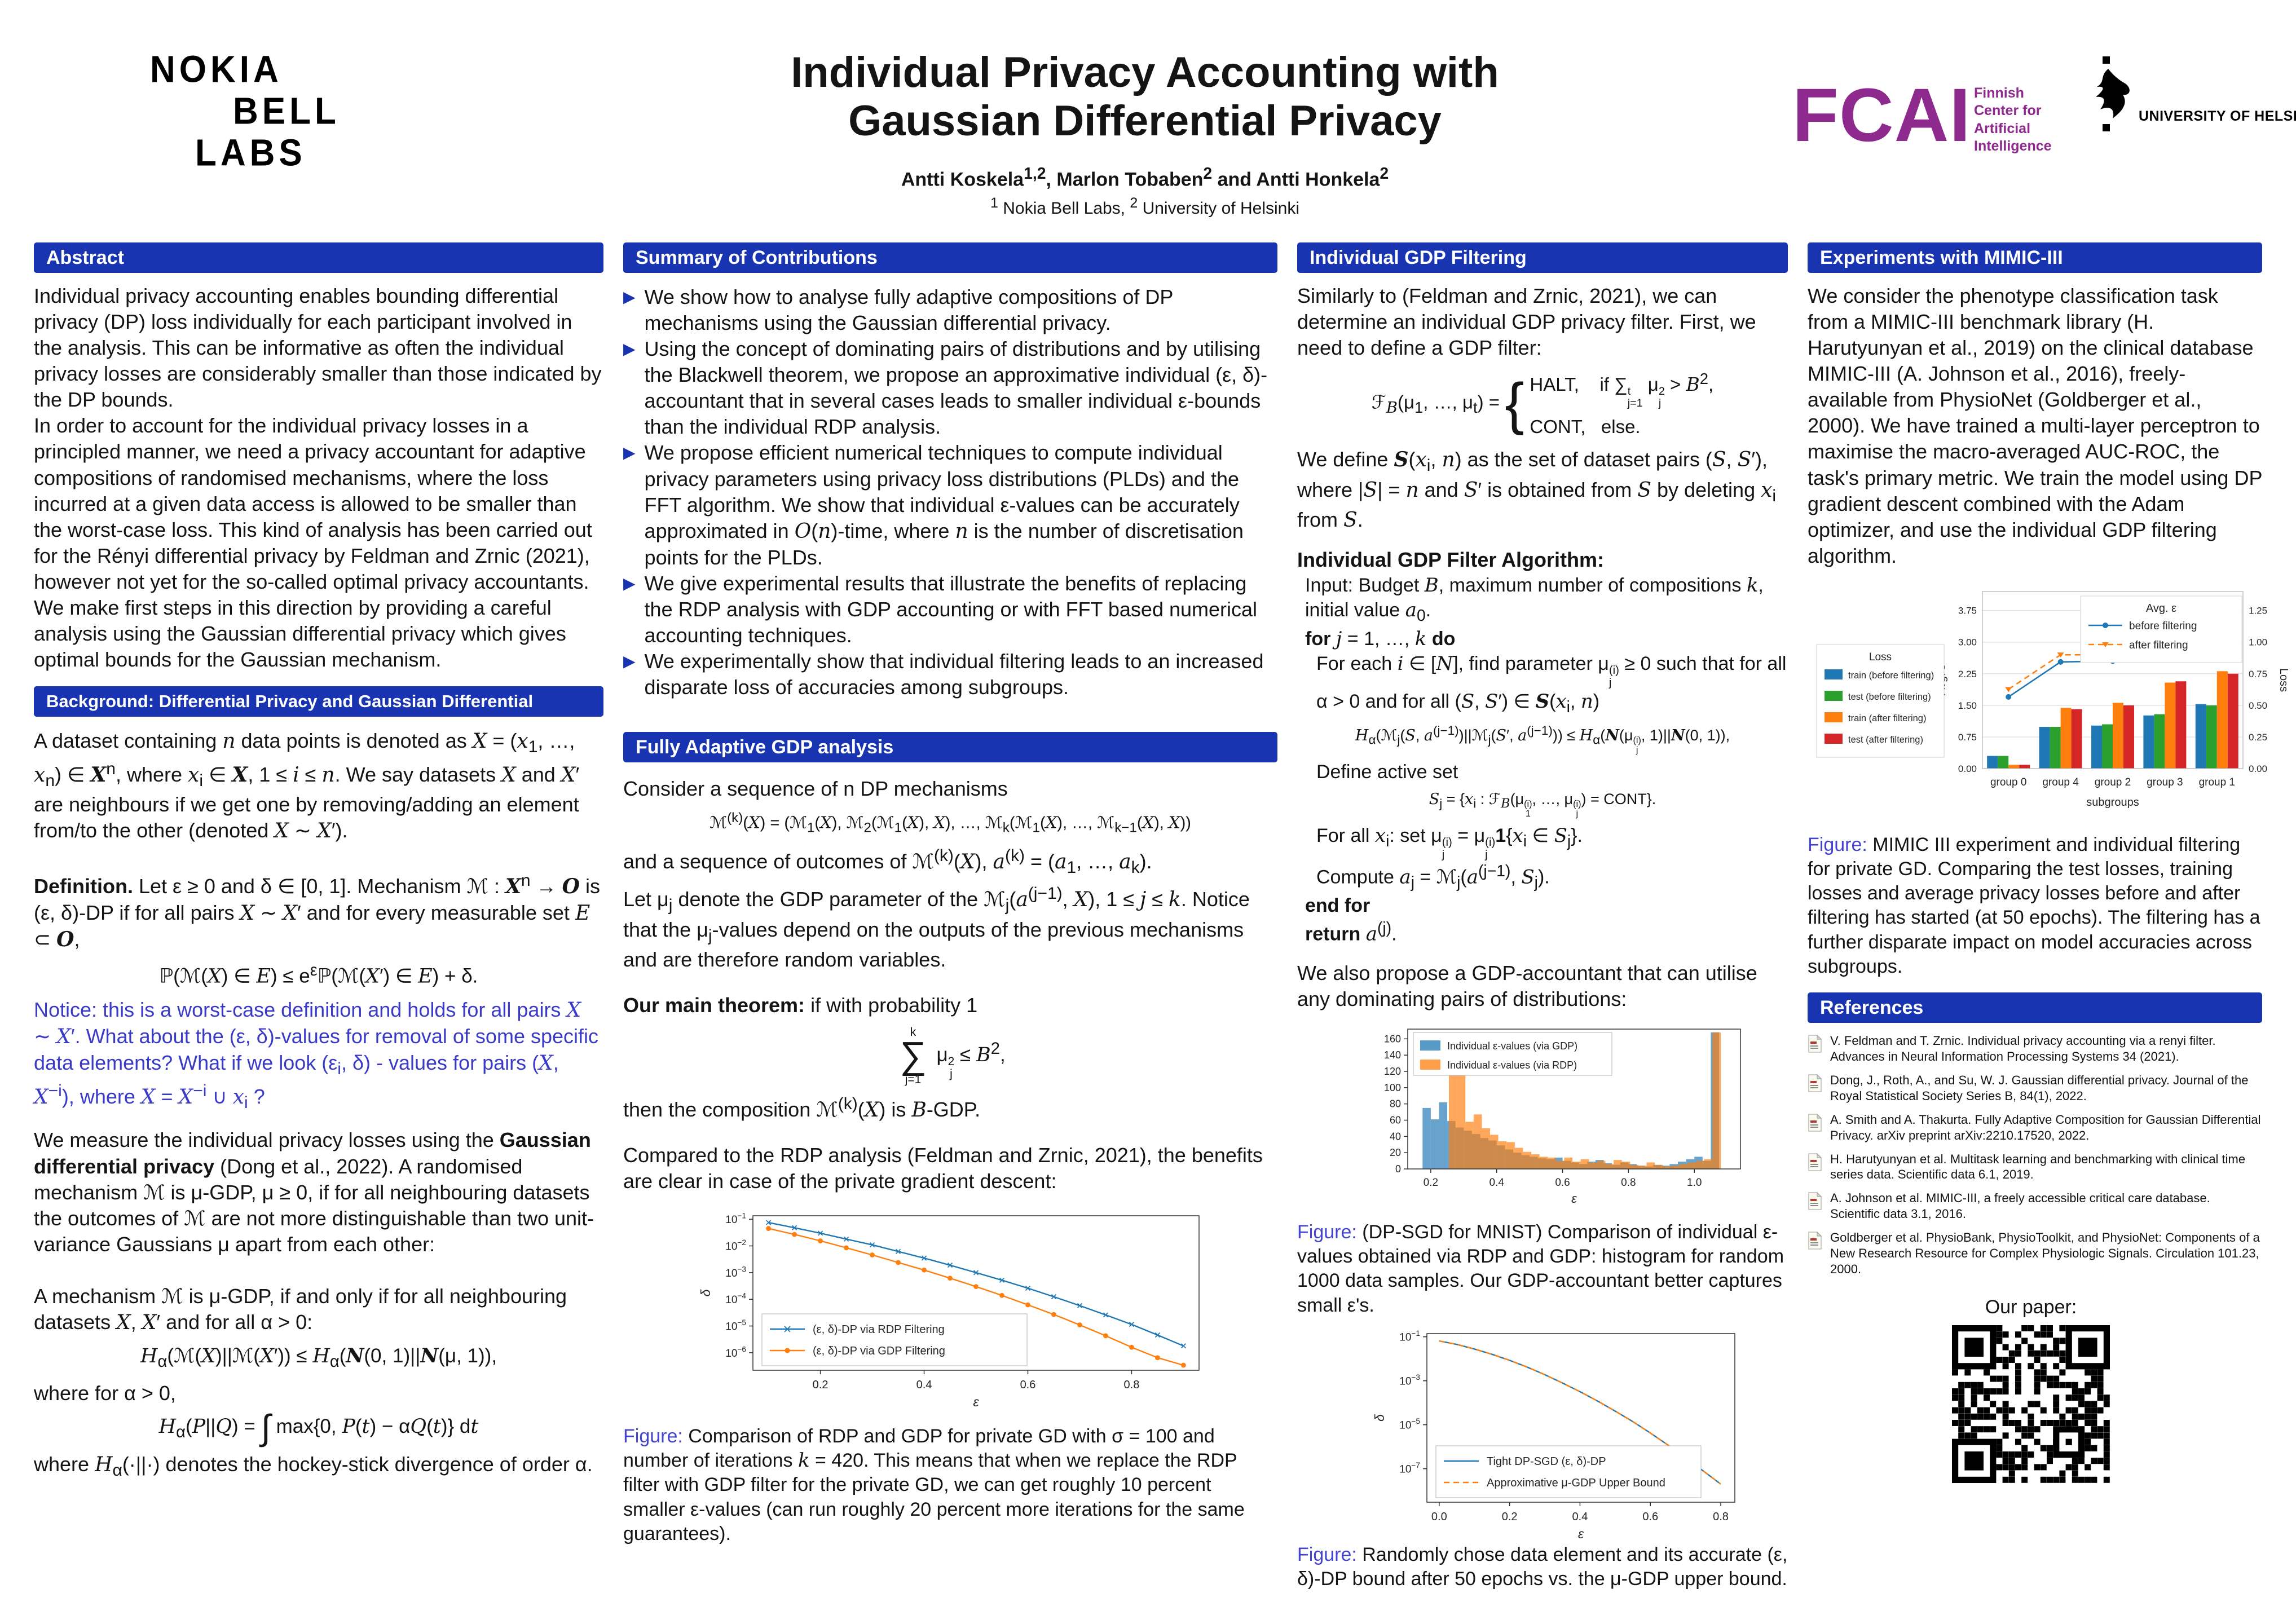 The width and height of the screenshot is (2296, 1624). Describe the element at coordinates (1968, 642) in the screenshot. I see `svg-text: 3.00` at that location.